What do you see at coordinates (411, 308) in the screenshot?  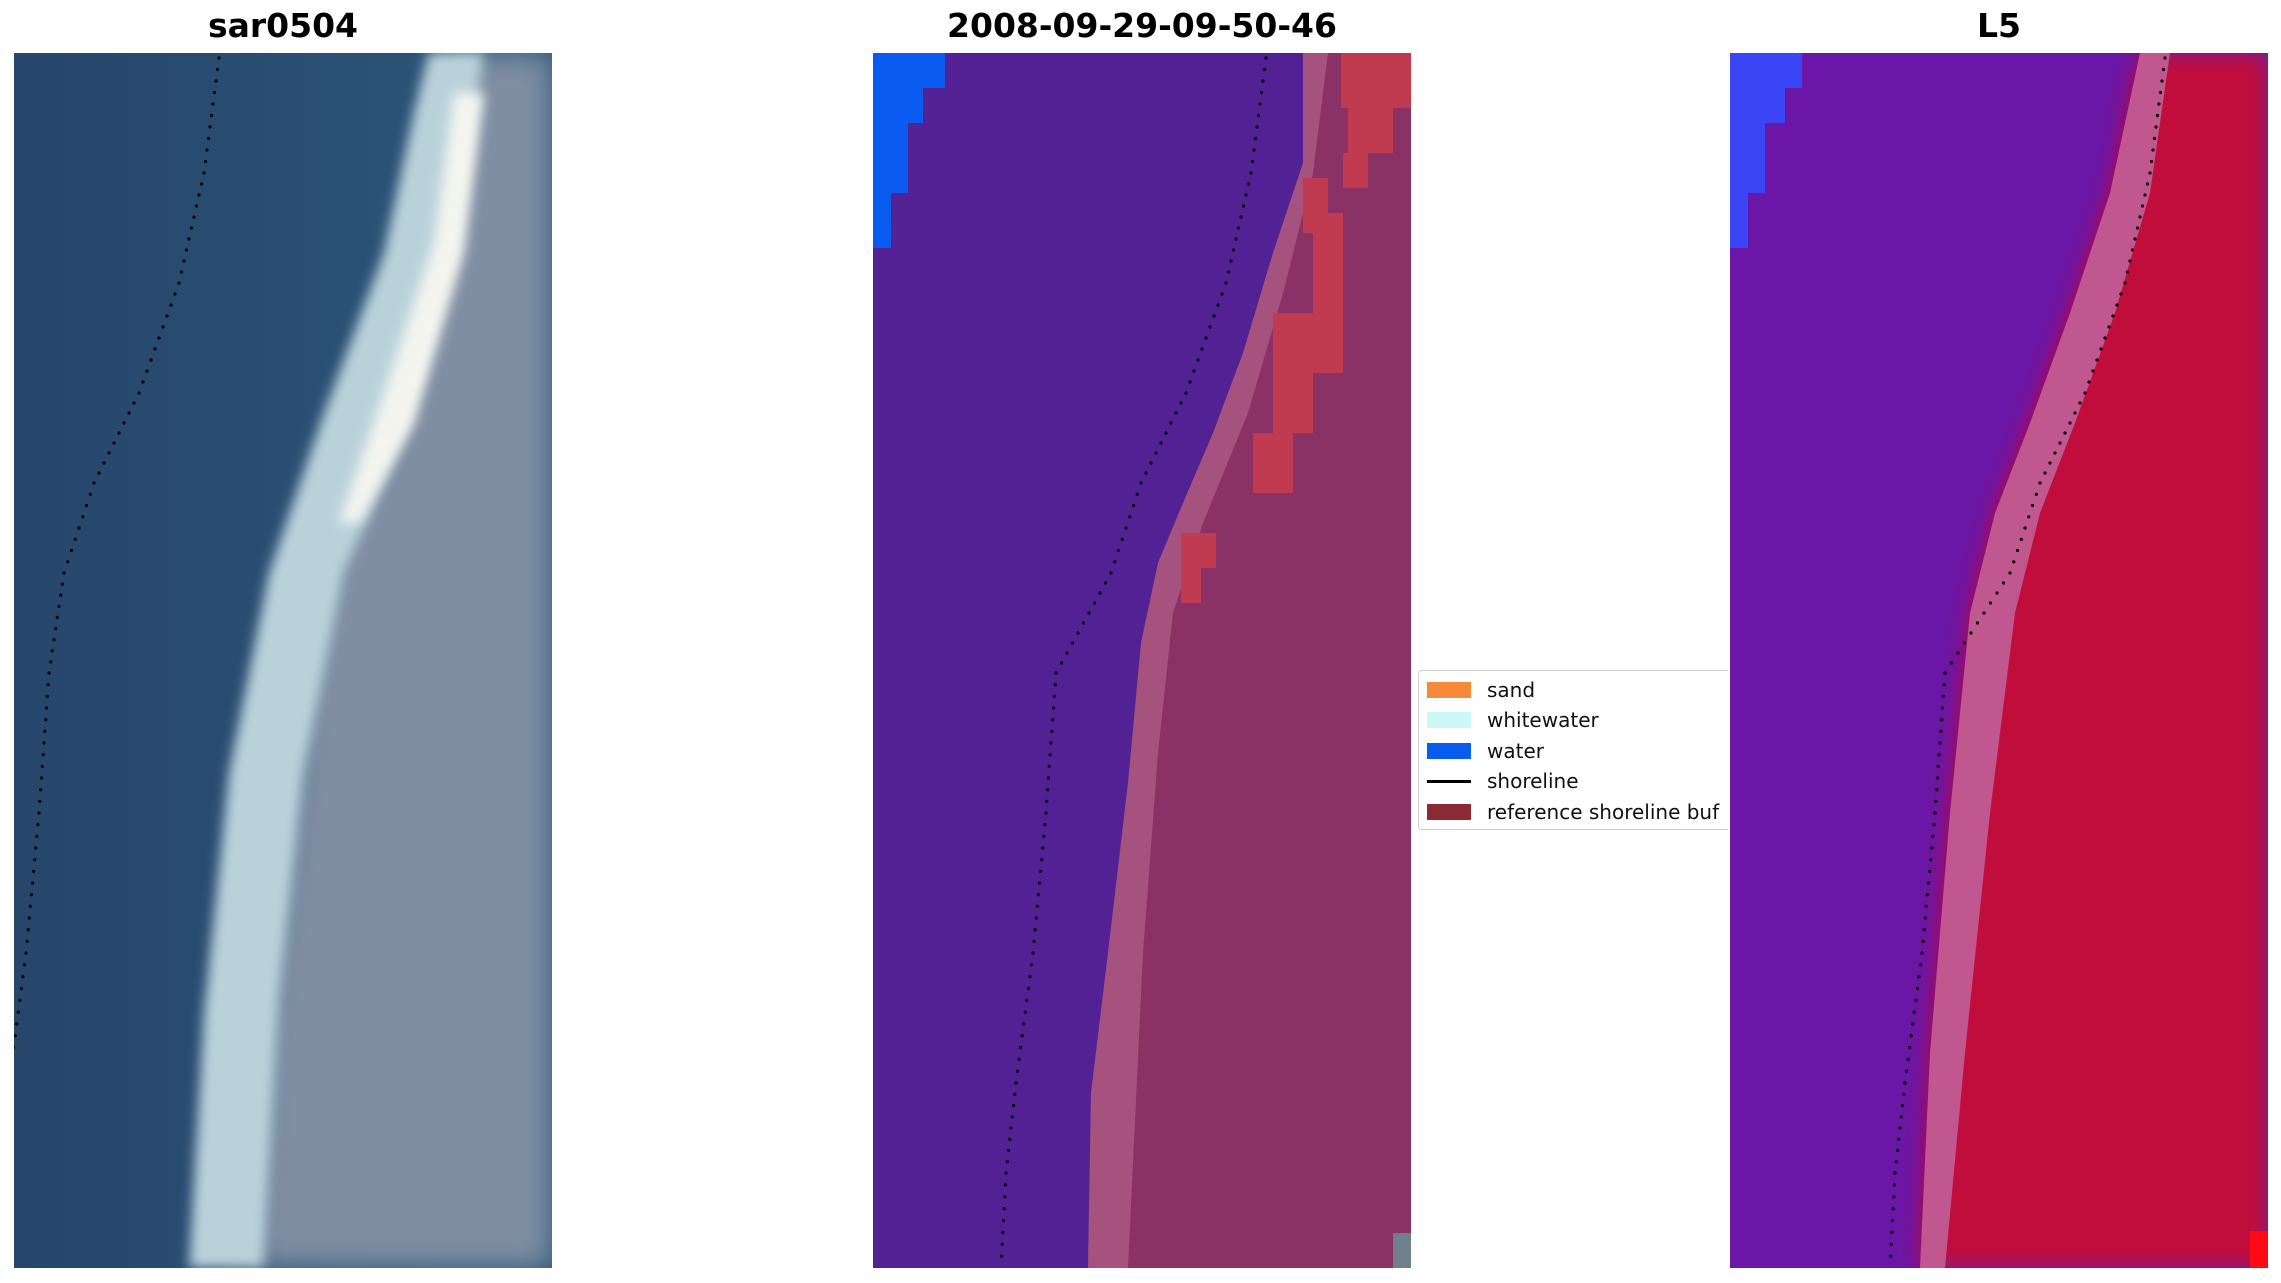 I see `rgb-foam` at bounding box center [411, 308].